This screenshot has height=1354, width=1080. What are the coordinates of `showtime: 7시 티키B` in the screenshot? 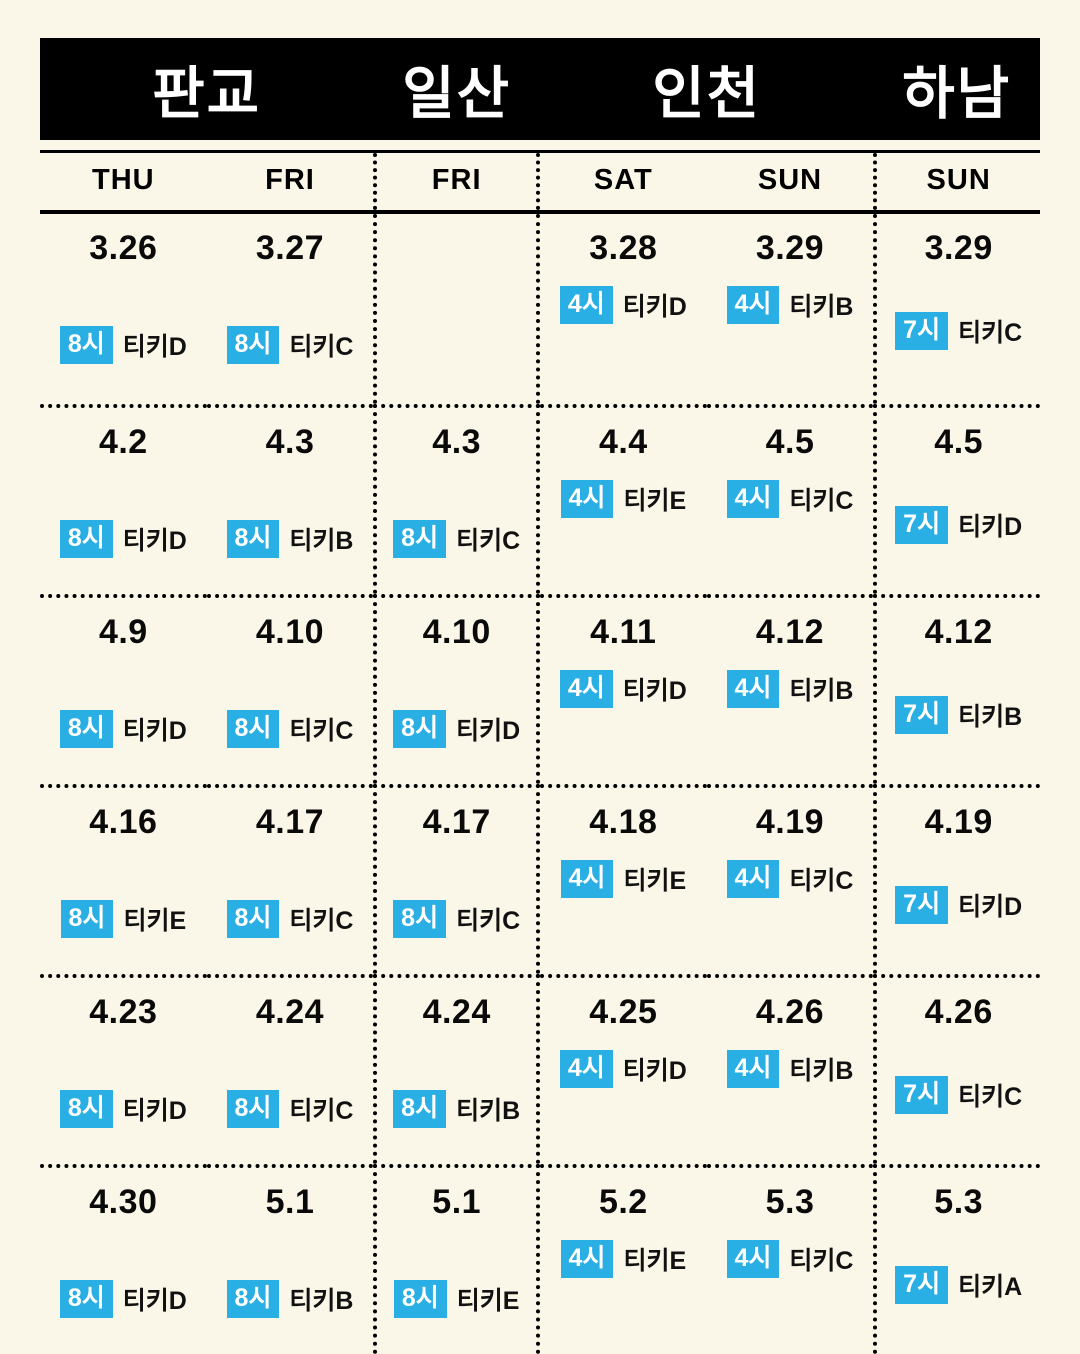 It's located at (958, 715).